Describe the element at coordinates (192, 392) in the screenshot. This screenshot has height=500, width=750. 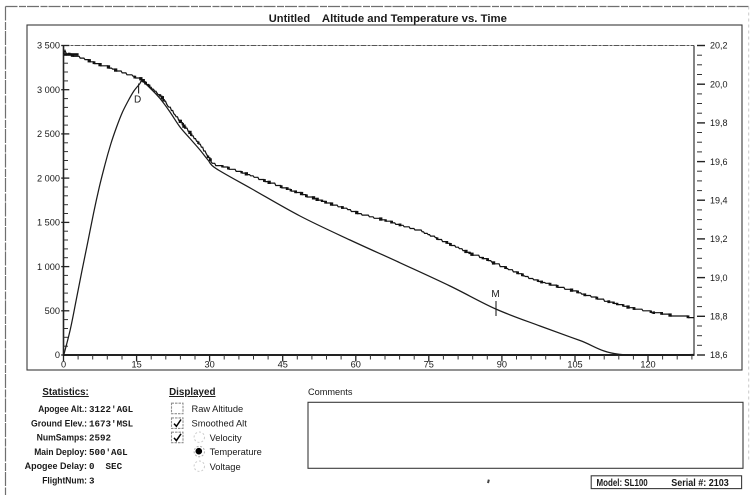
I see `svg-text: Displayed` at that location.